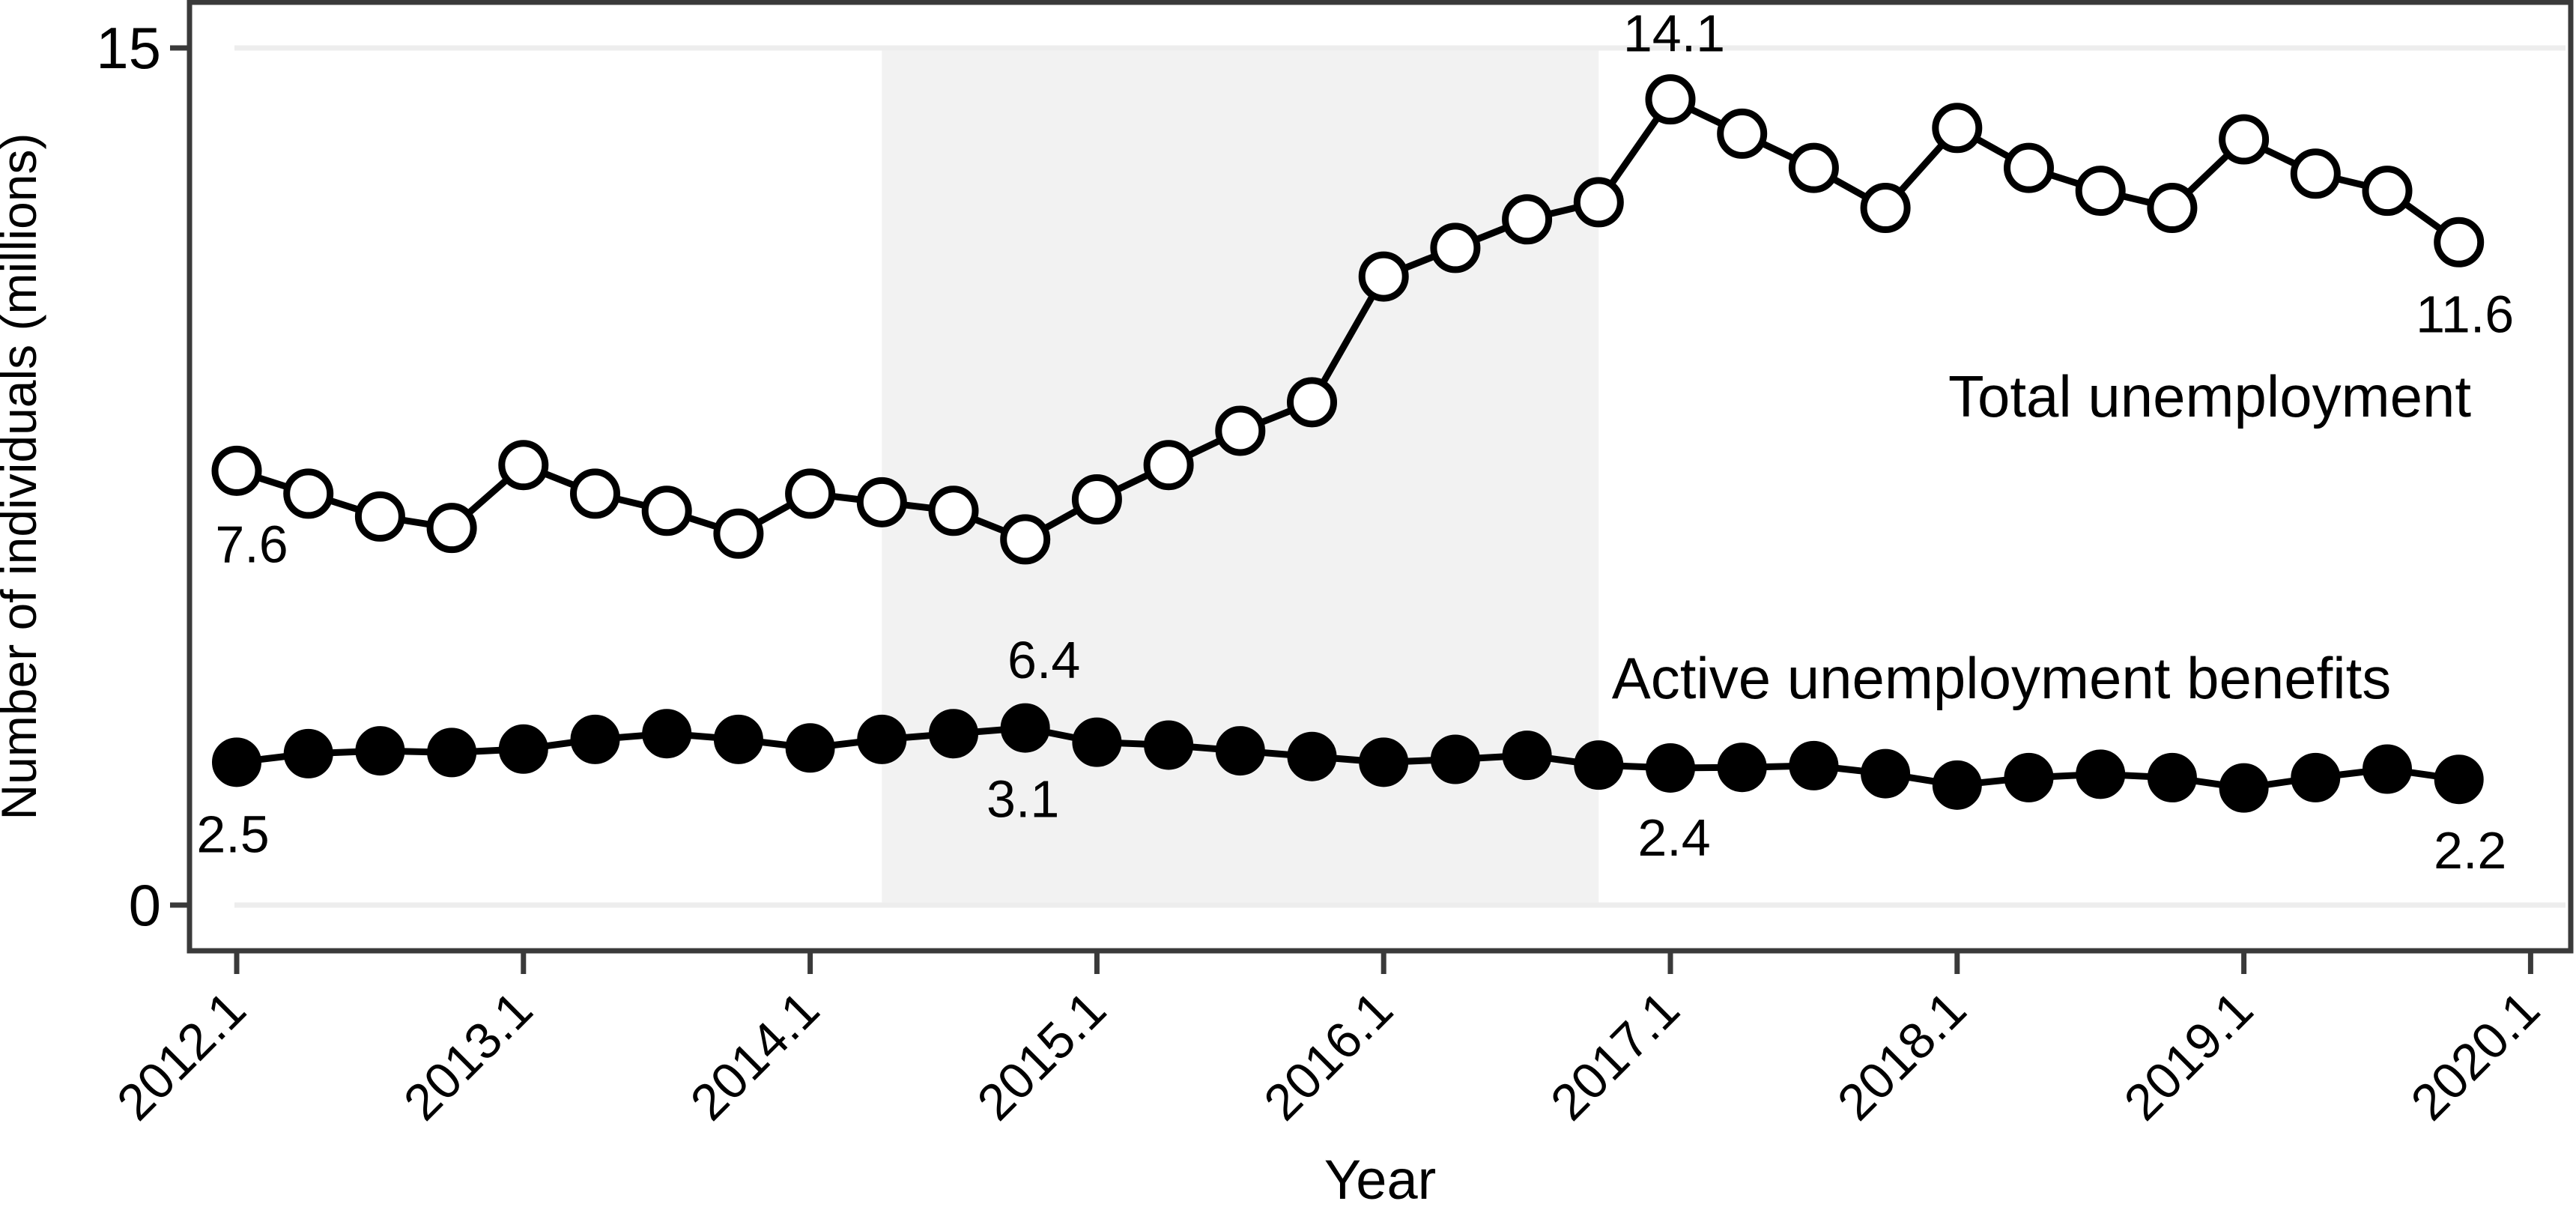 The image size is (2576, 1228). What do you see at coordinates (23, 476) in the screenshot?
I see `y-axis-title: Number of individuals (millions)` at bounding box center [23, 476].